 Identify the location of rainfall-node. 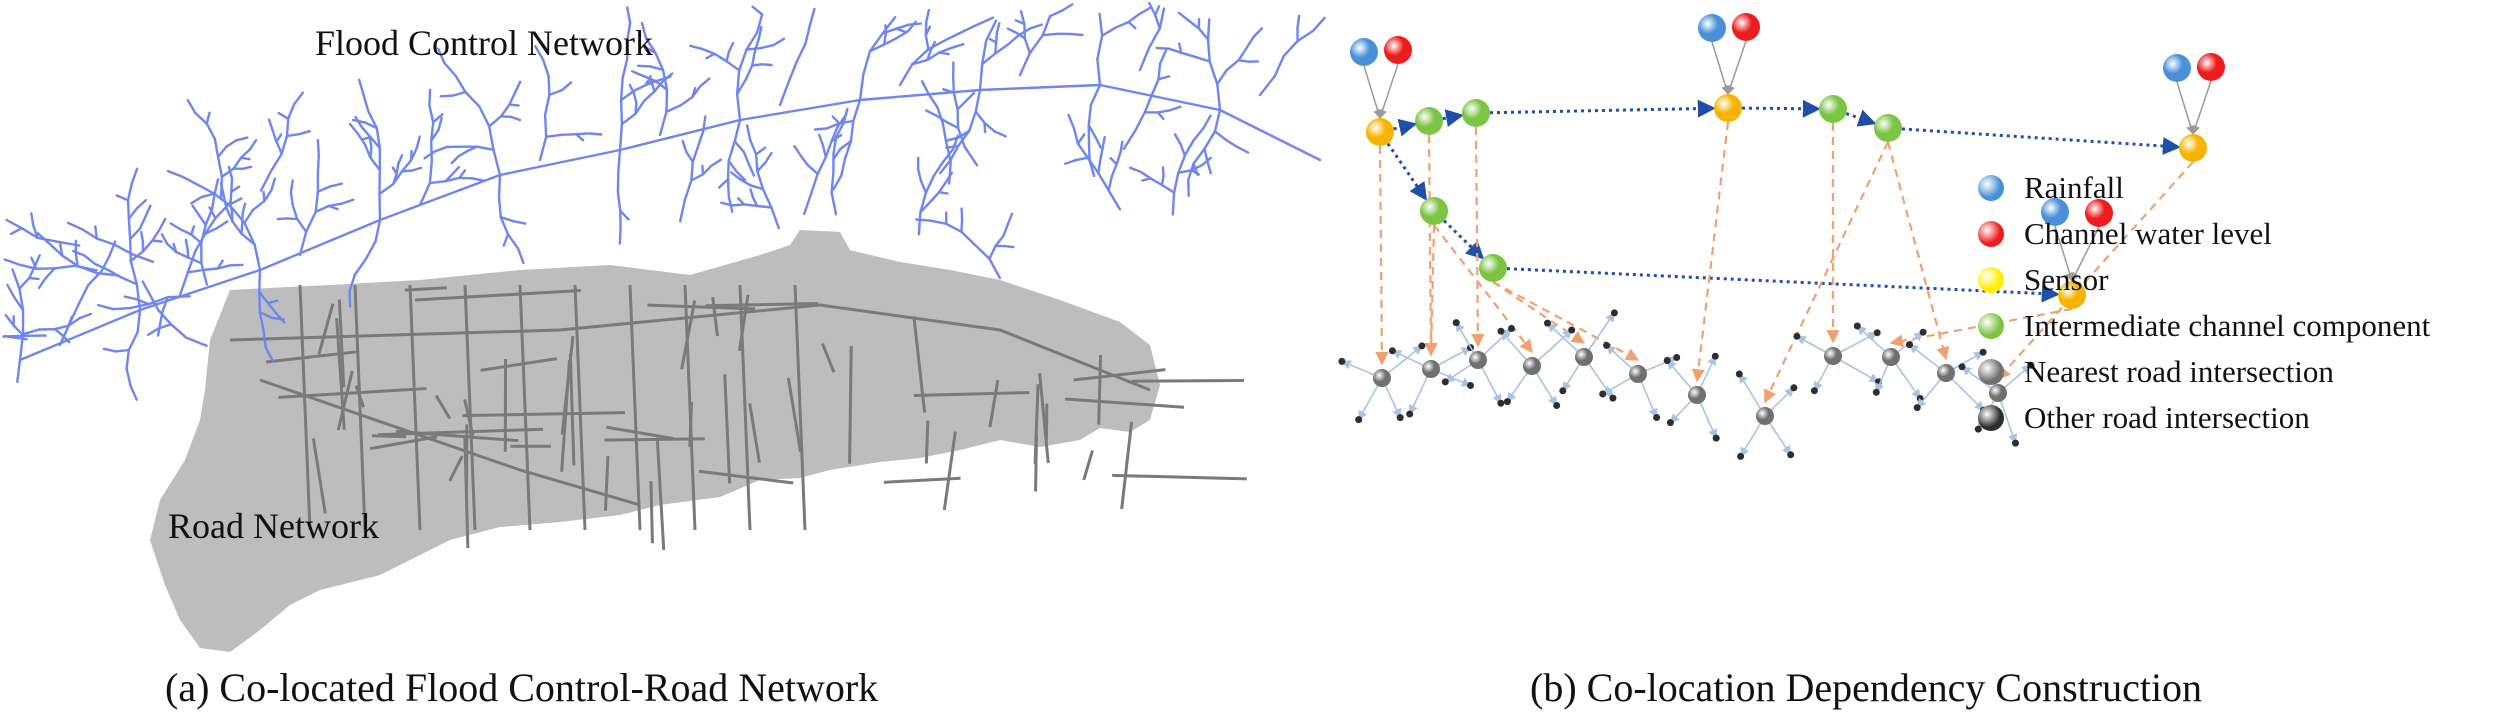
(1364, 52).